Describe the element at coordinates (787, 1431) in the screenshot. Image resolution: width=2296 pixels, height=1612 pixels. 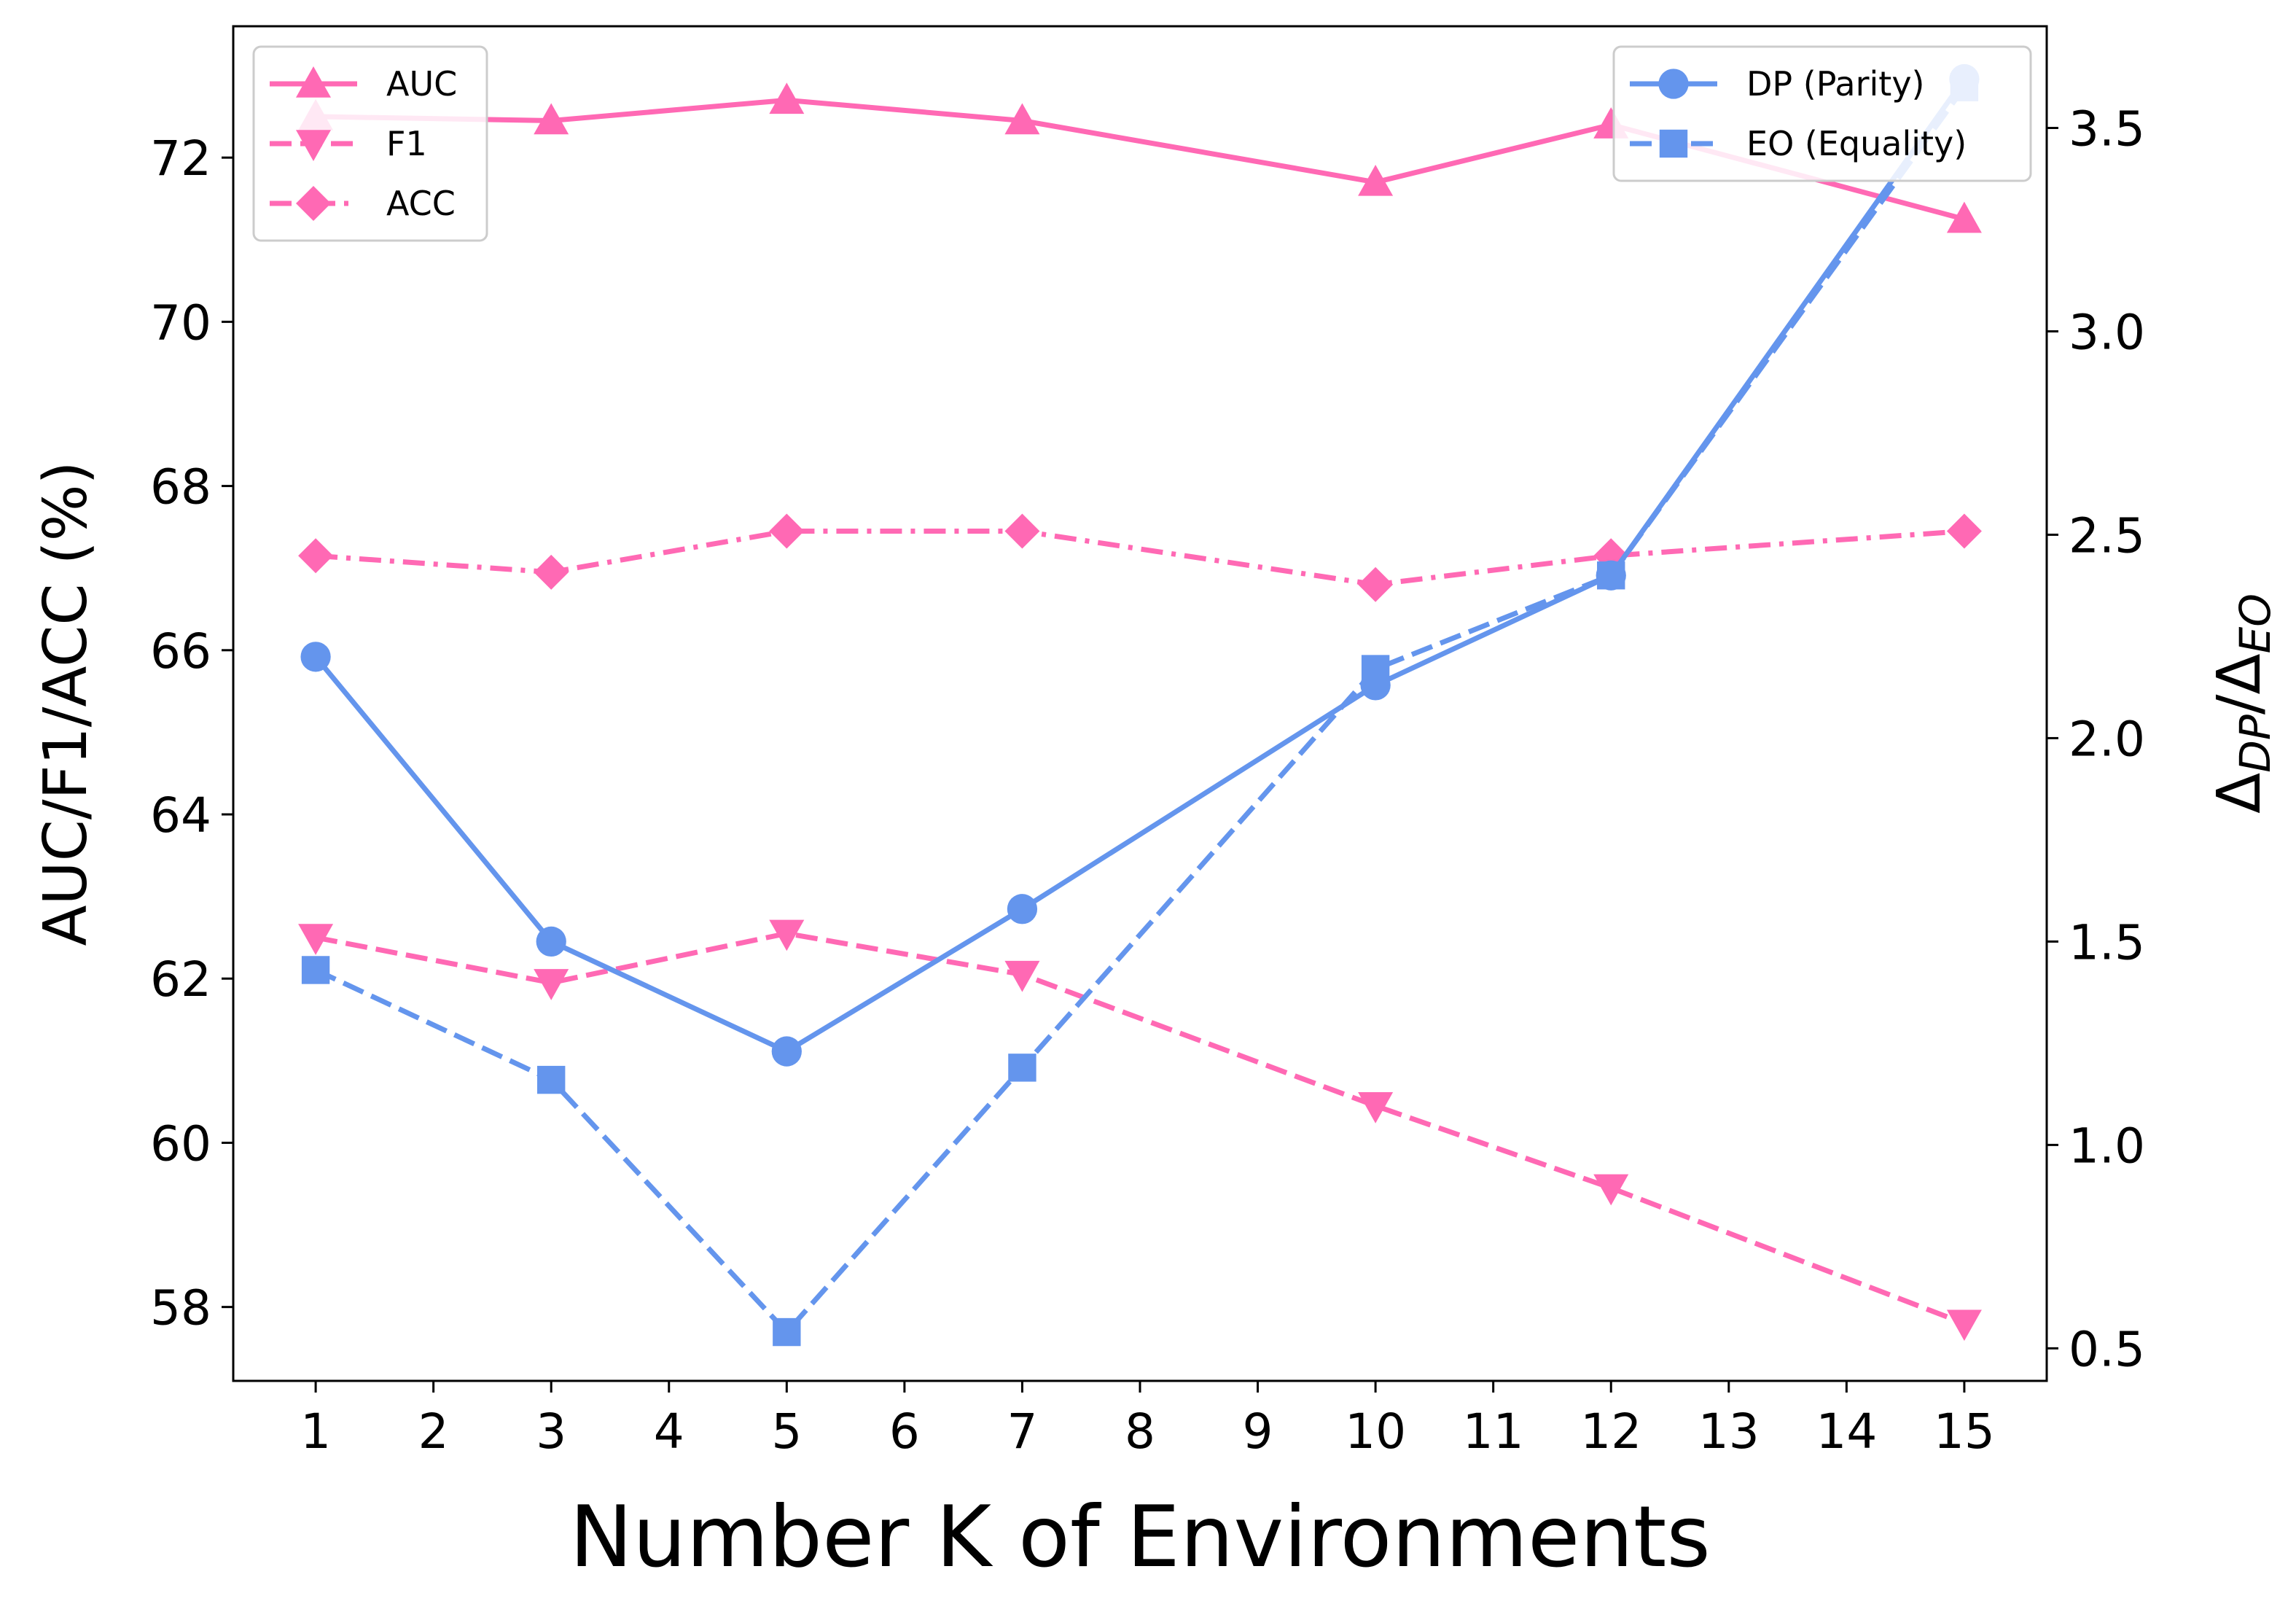
I see `x-tick-label: 5` at that location.